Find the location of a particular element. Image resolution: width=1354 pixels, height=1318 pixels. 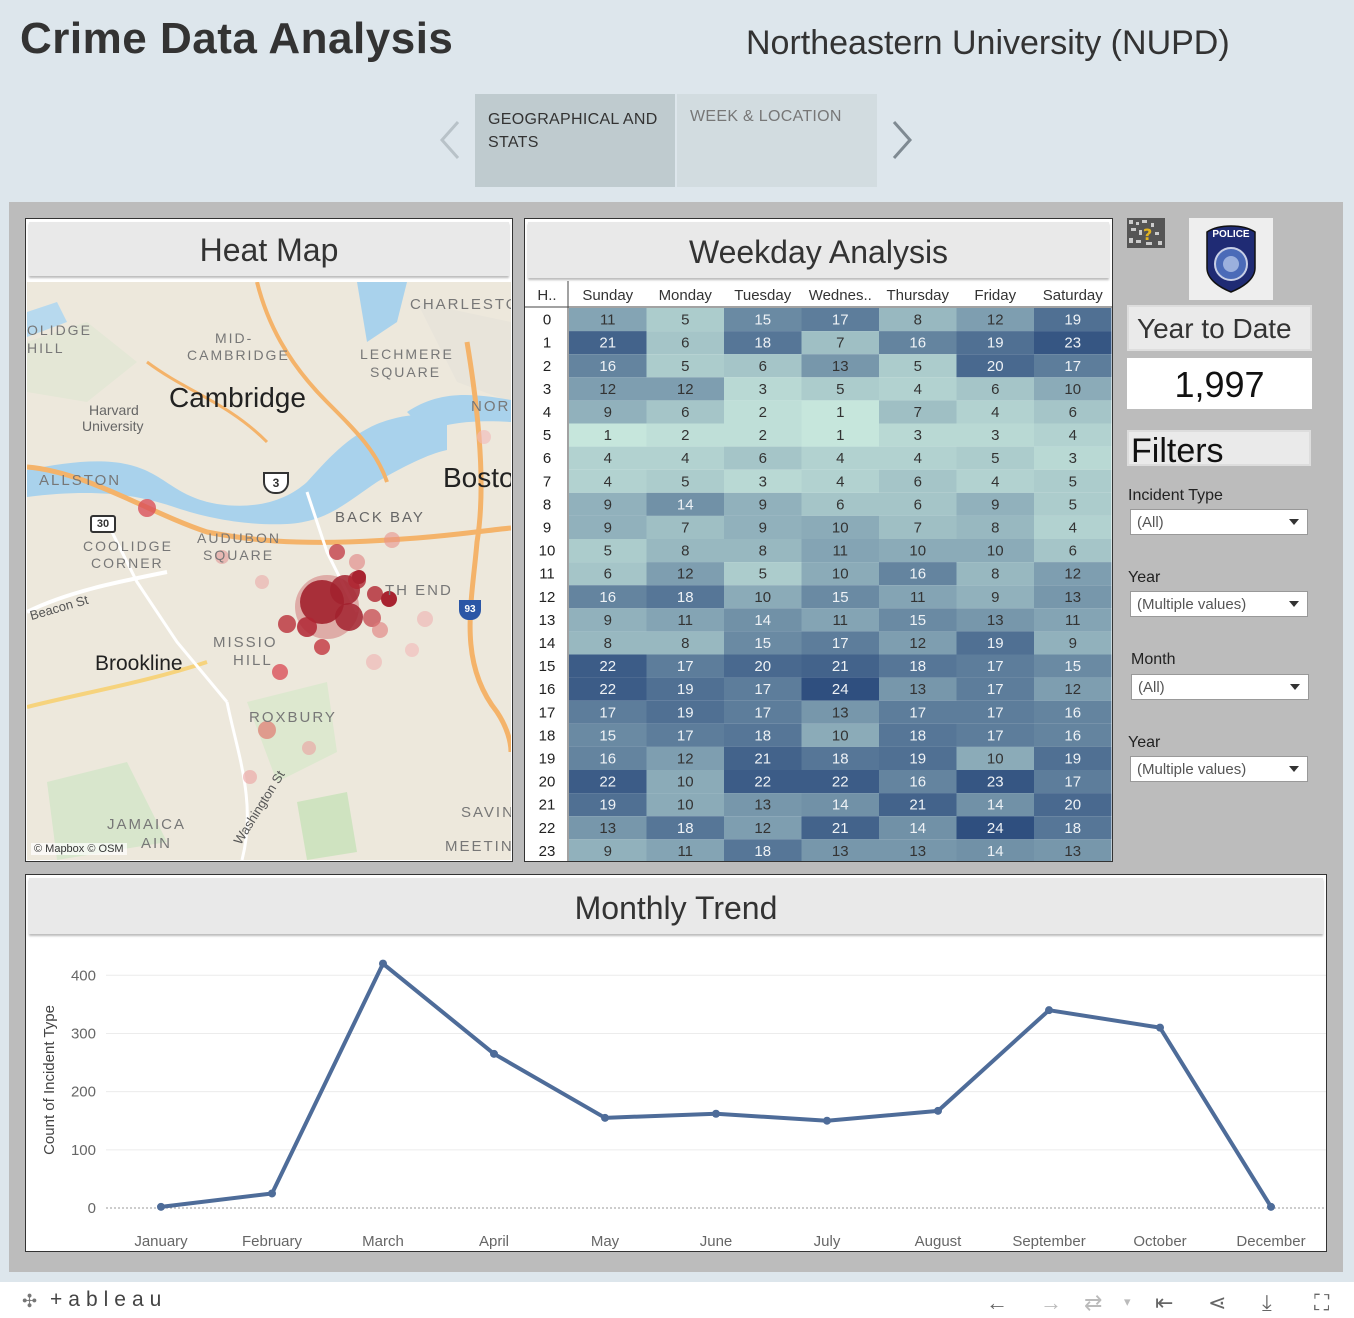

share-icon: ⋖ is located at coordinates (1217, 1302).